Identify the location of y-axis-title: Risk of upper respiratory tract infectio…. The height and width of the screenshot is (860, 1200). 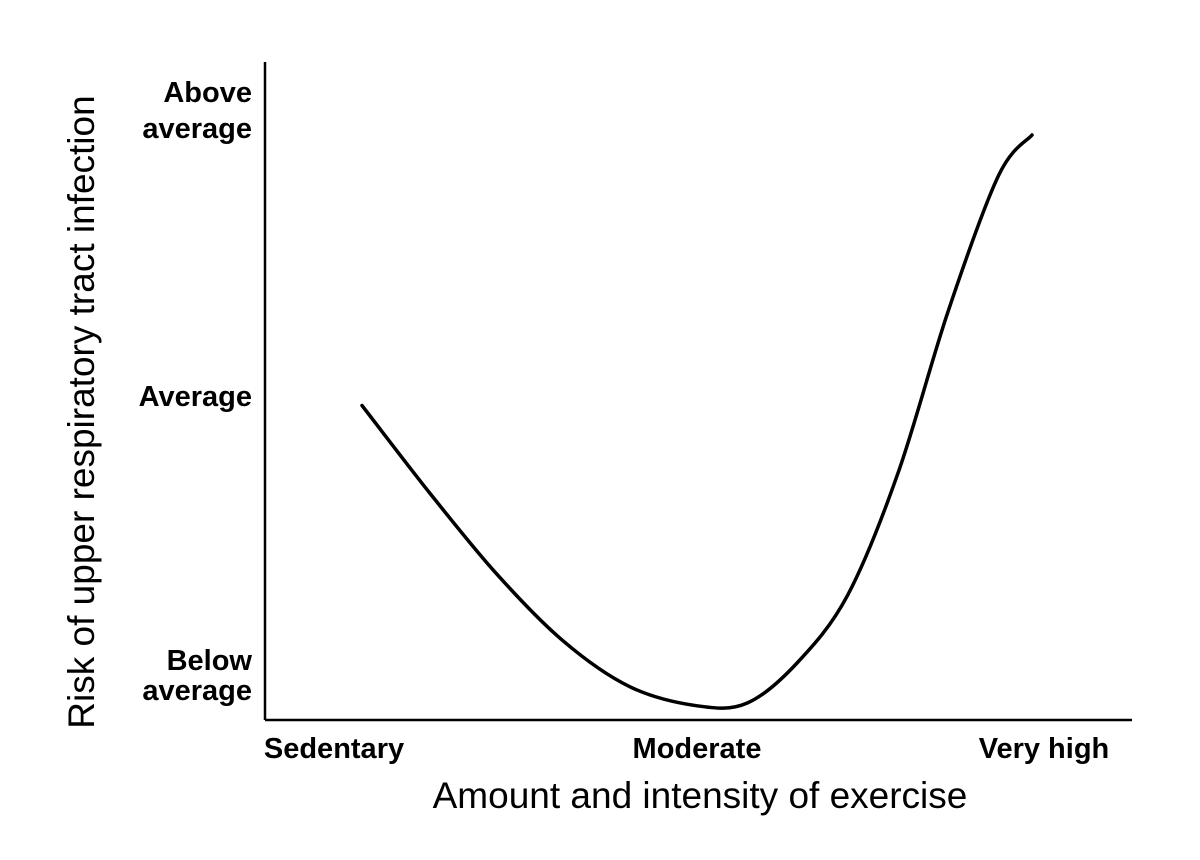
(81, 411).